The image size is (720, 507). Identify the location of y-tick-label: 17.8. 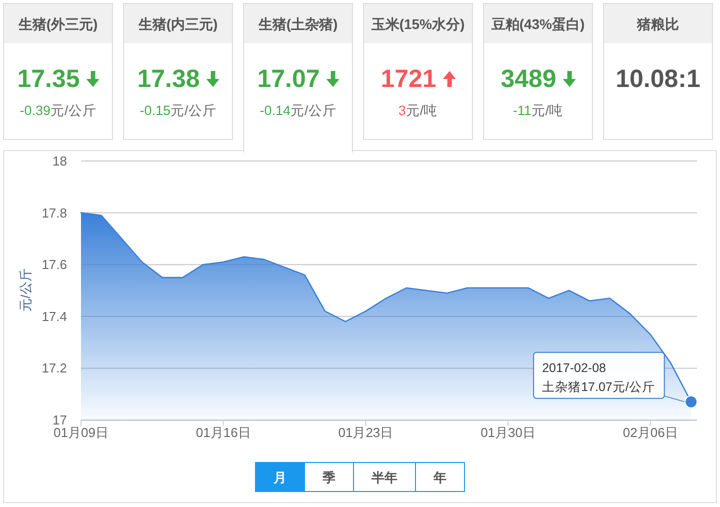
(54, 212).